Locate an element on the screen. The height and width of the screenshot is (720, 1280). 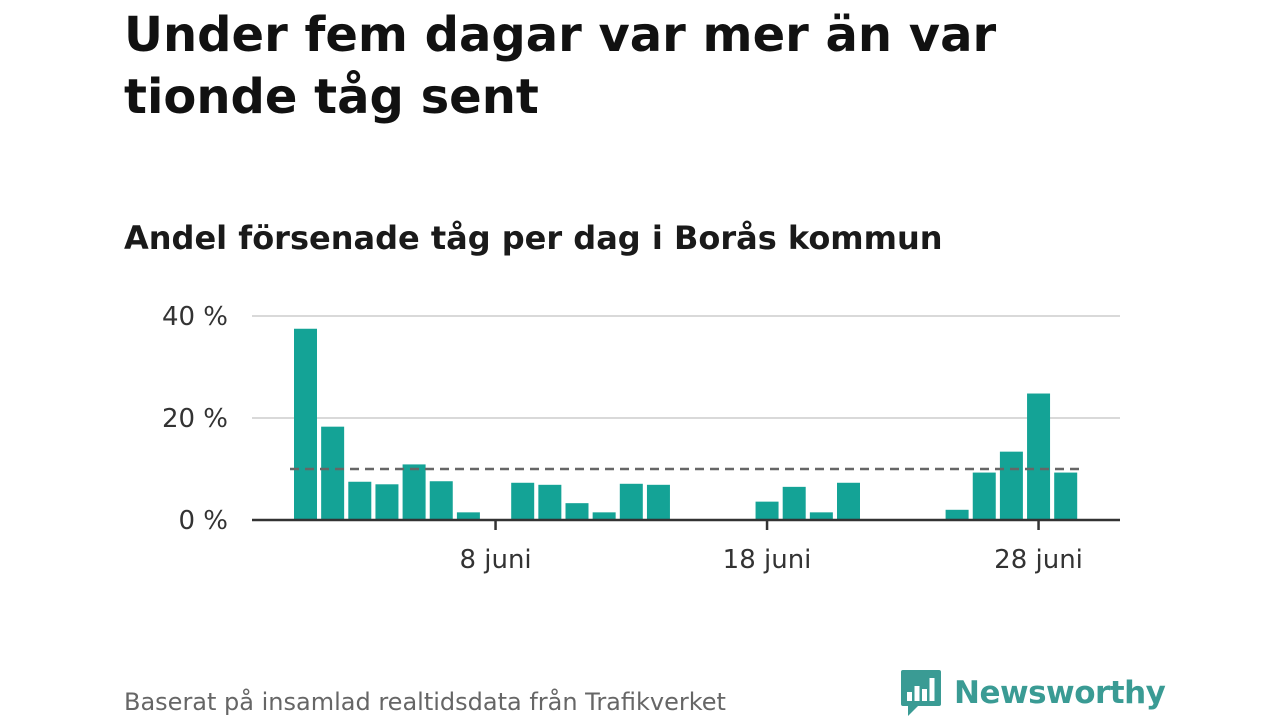
x-tick-label: 28 juni is located at coordinates (1038, 560).